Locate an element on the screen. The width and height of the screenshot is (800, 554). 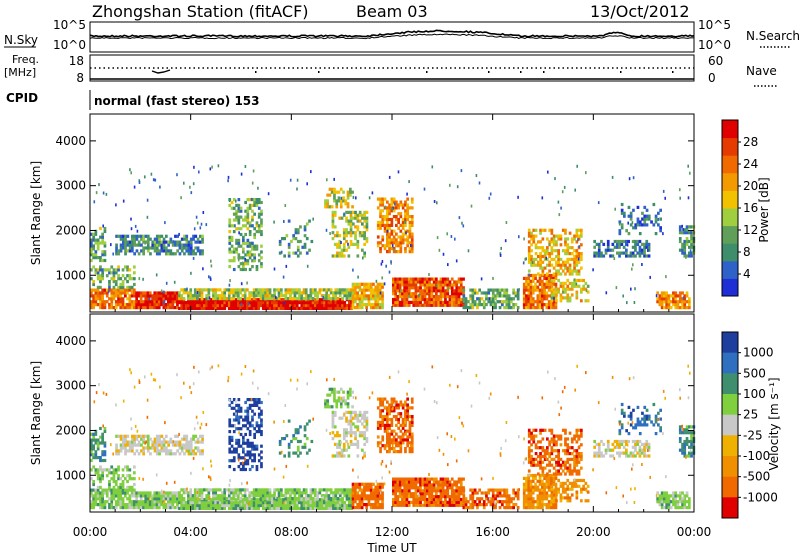
power-cell-1999 is located at coordinates (459, 302).